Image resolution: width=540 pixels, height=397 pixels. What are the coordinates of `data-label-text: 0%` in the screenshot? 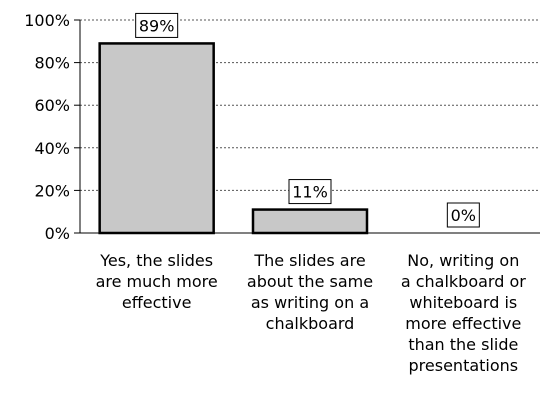 It's located at (463, 215).